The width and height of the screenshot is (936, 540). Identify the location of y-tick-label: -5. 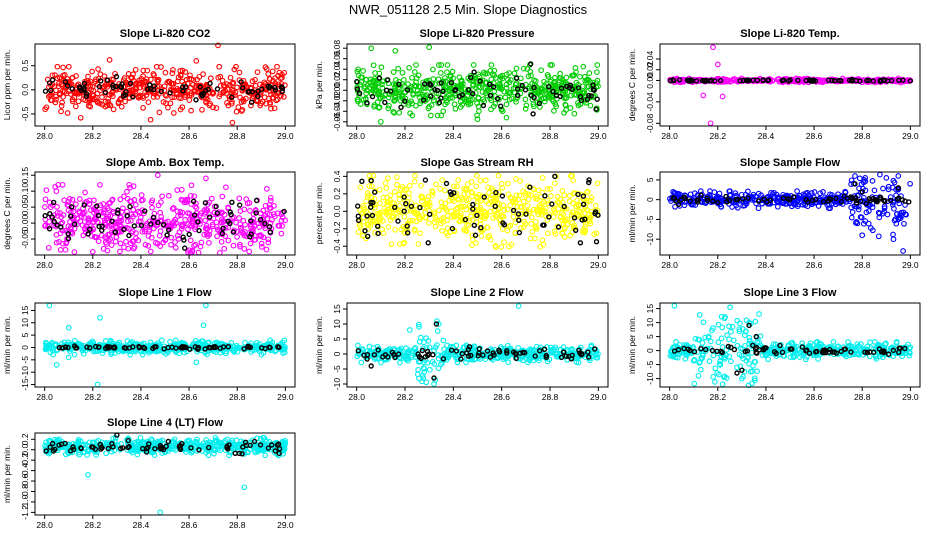
(337, 369).